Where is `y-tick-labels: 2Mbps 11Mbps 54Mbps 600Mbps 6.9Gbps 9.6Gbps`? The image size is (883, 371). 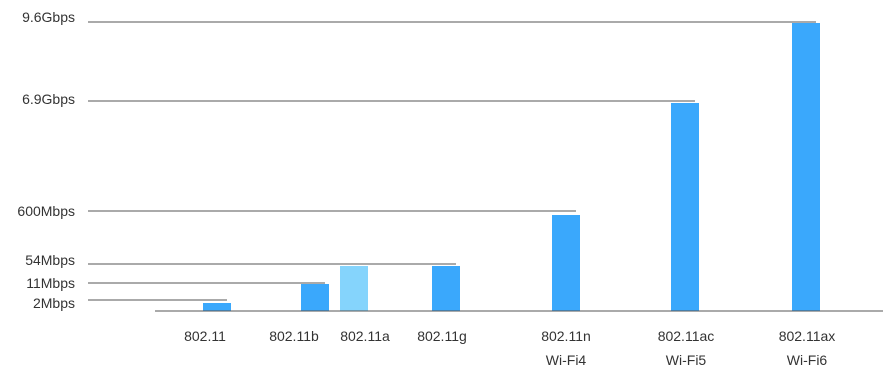 y-tick-labels: 2Mbps 11Mbps 54Mbps 600Mbps 6.9Gbps 9.6Gbps is located at coordinates (46, 160).